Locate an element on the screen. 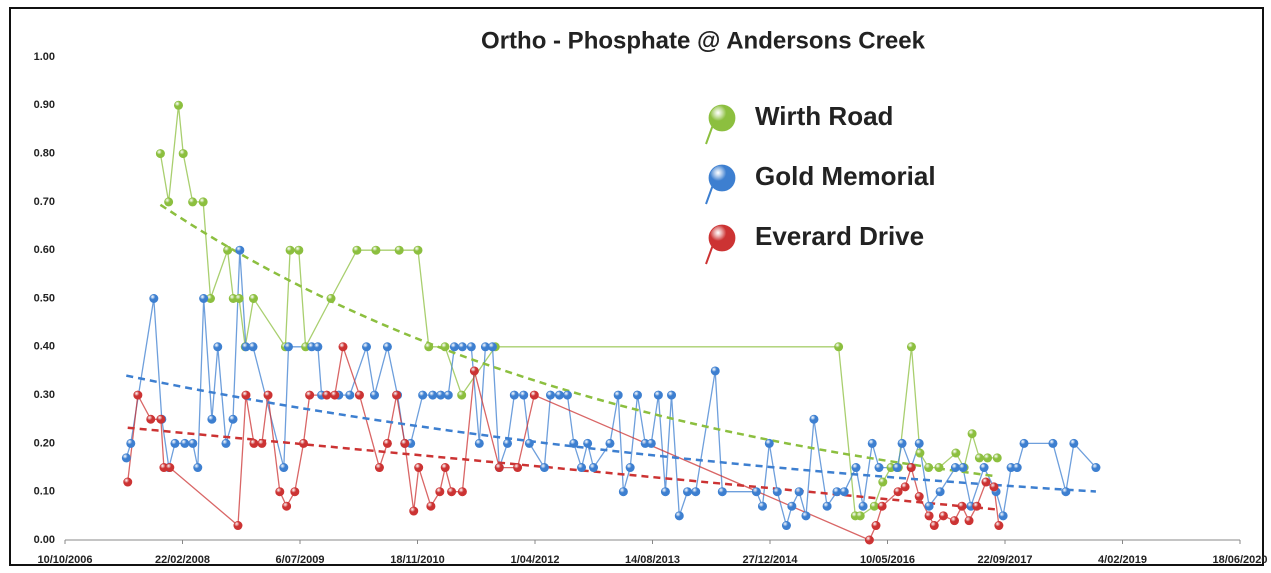 This screenshot has width=1271, height=573. legend-label: Everard Drive is located at coordinates (839, 236).